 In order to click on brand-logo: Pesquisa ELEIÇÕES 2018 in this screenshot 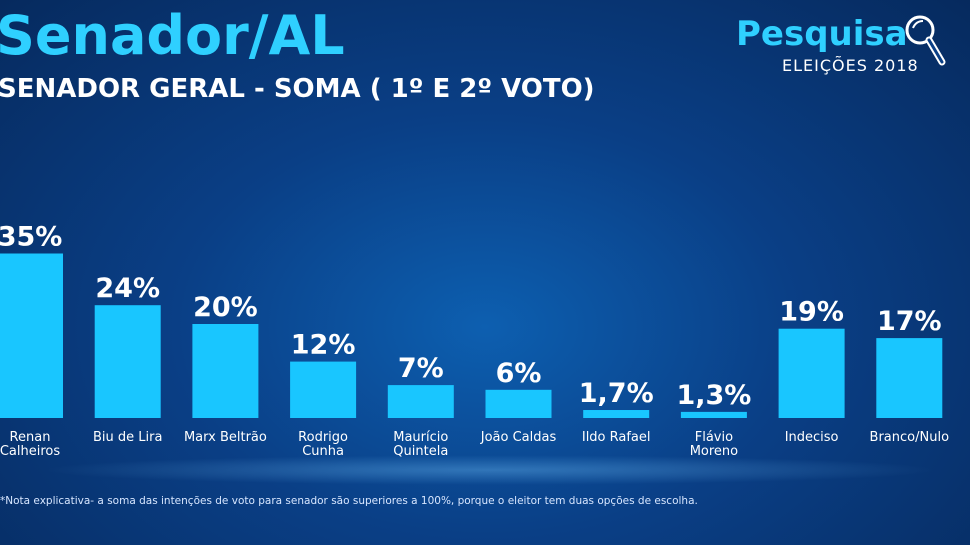, I will do `click(846, 47)`.